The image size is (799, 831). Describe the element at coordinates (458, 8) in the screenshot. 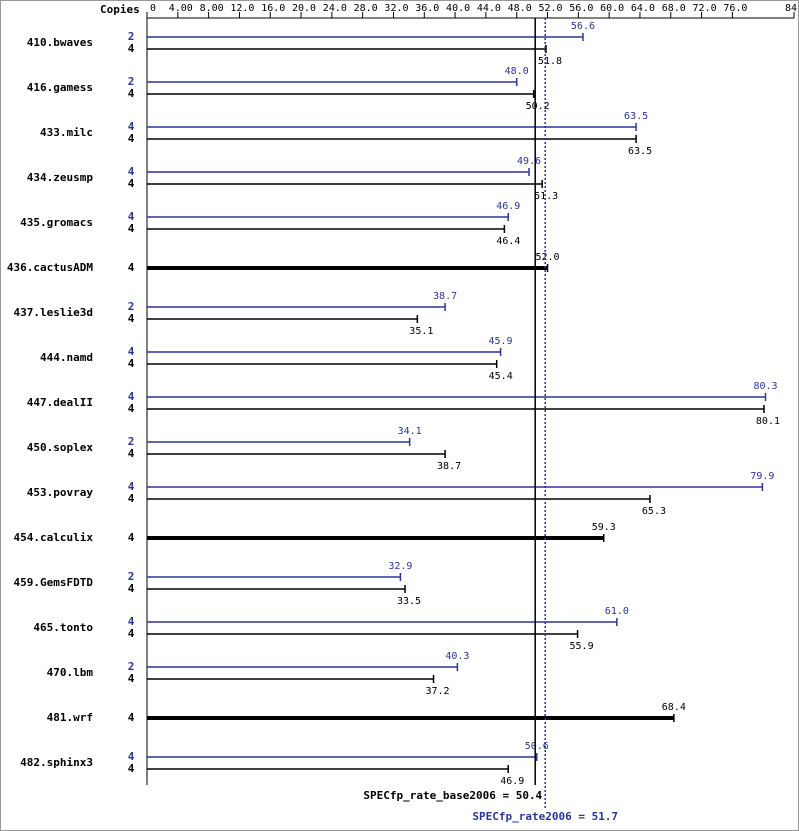

I see `x-tick-label: 40.0` at that location.